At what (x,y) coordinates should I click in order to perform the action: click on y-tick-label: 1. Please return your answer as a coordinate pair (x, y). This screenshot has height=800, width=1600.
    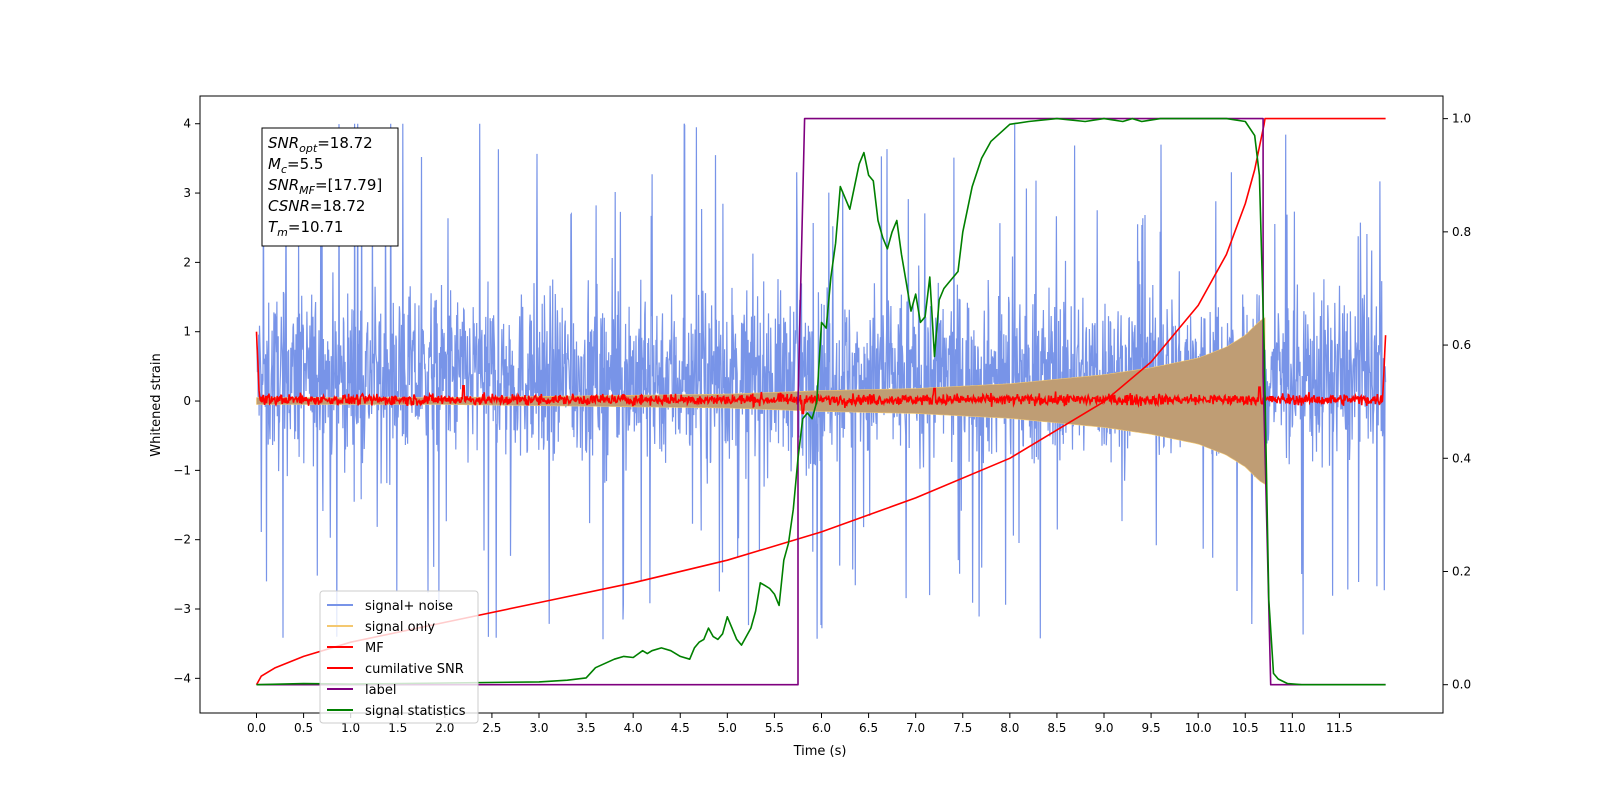
    Looking at the image, I should click on (187, 332).